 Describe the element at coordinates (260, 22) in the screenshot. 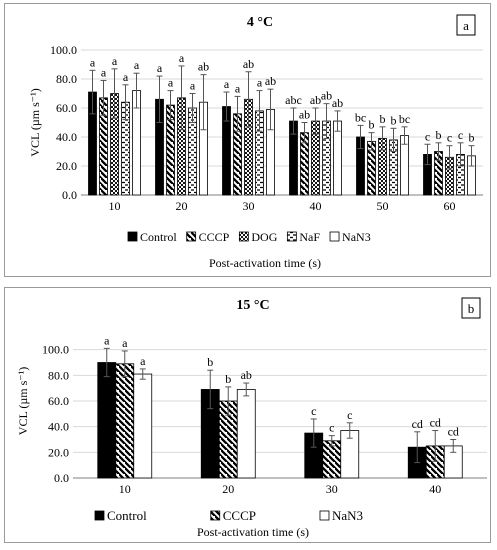

I see `chart-title: 4 °C` at that location.